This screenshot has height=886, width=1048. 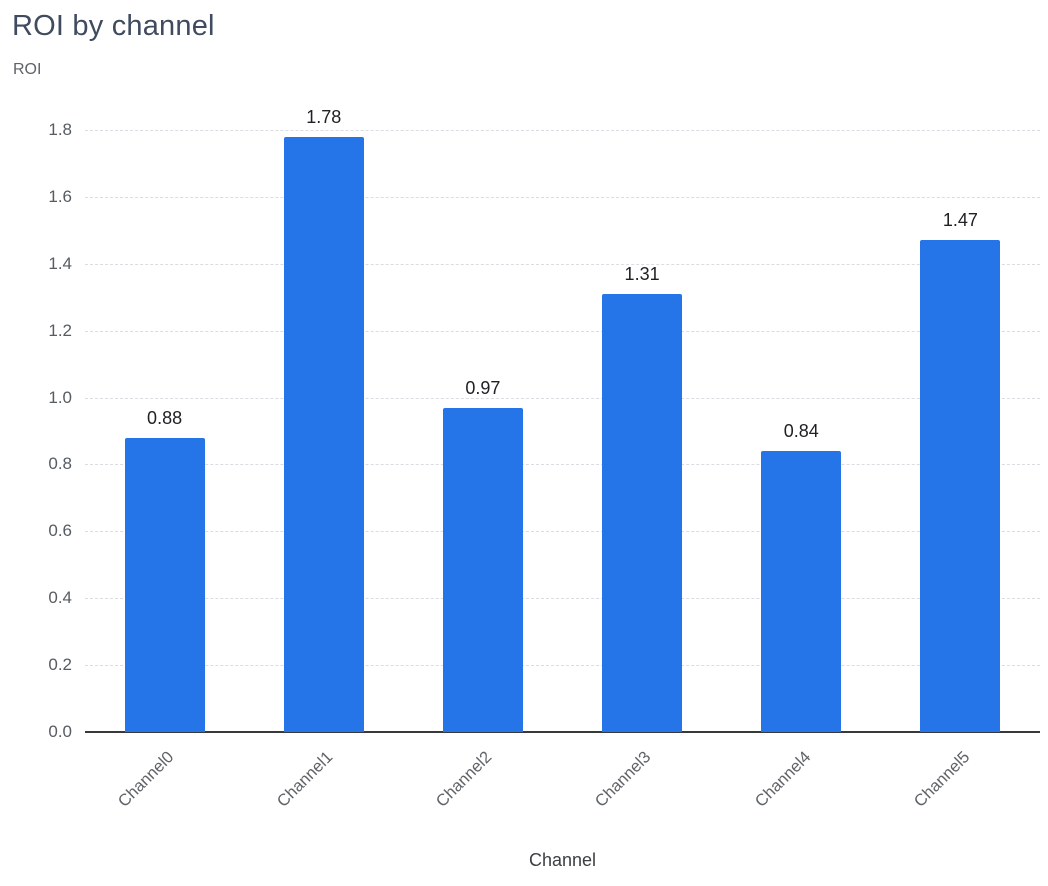 What do you see at coordinates (562, 732) in the screenshot?
I see `x-axis-line` at bounding box center [562, 732].